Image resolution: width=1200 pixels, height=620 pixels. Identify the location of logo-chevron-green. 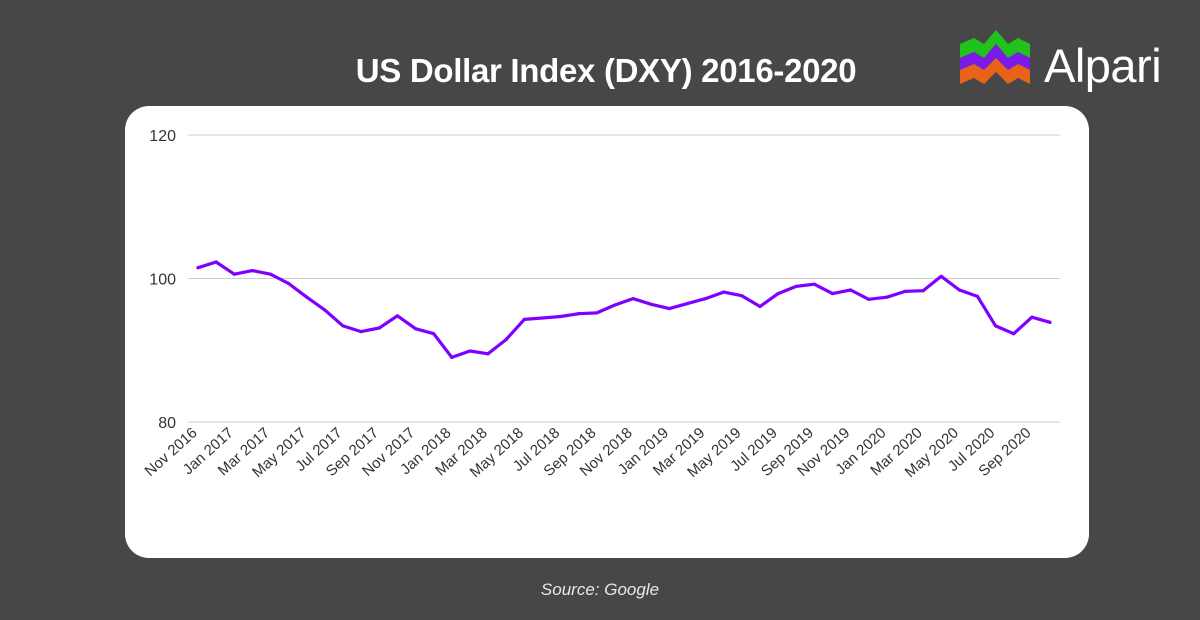
(995, 44).